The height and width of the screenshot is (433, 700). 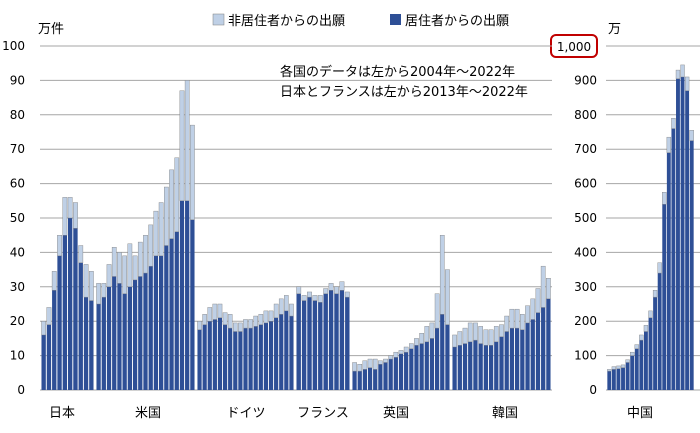 I want to click on group-label: ドイツ, so click(x=245, y=413).